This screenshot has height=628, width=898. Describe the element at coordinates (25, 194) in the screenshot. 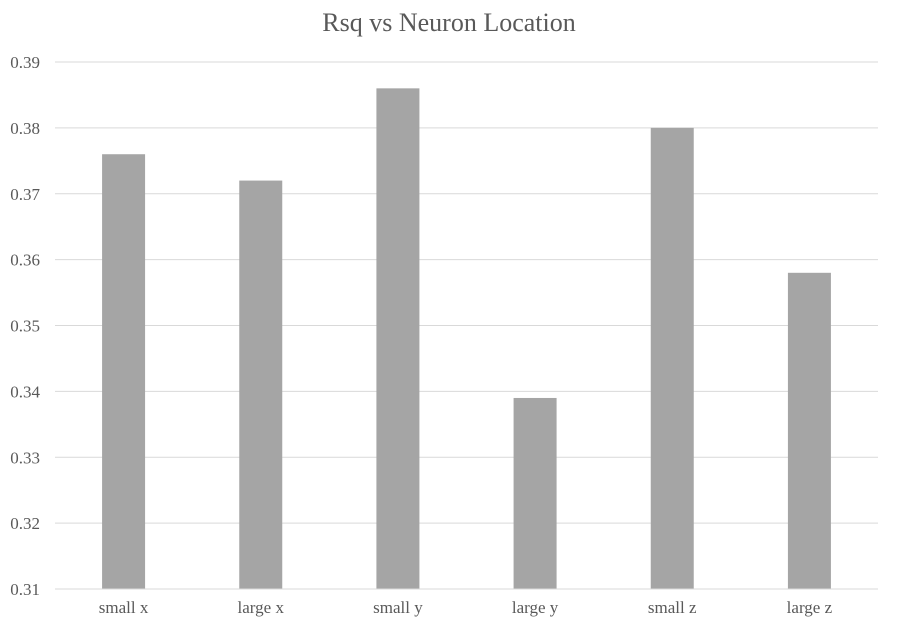

I see `y-tick-label: 0.37` at that location.